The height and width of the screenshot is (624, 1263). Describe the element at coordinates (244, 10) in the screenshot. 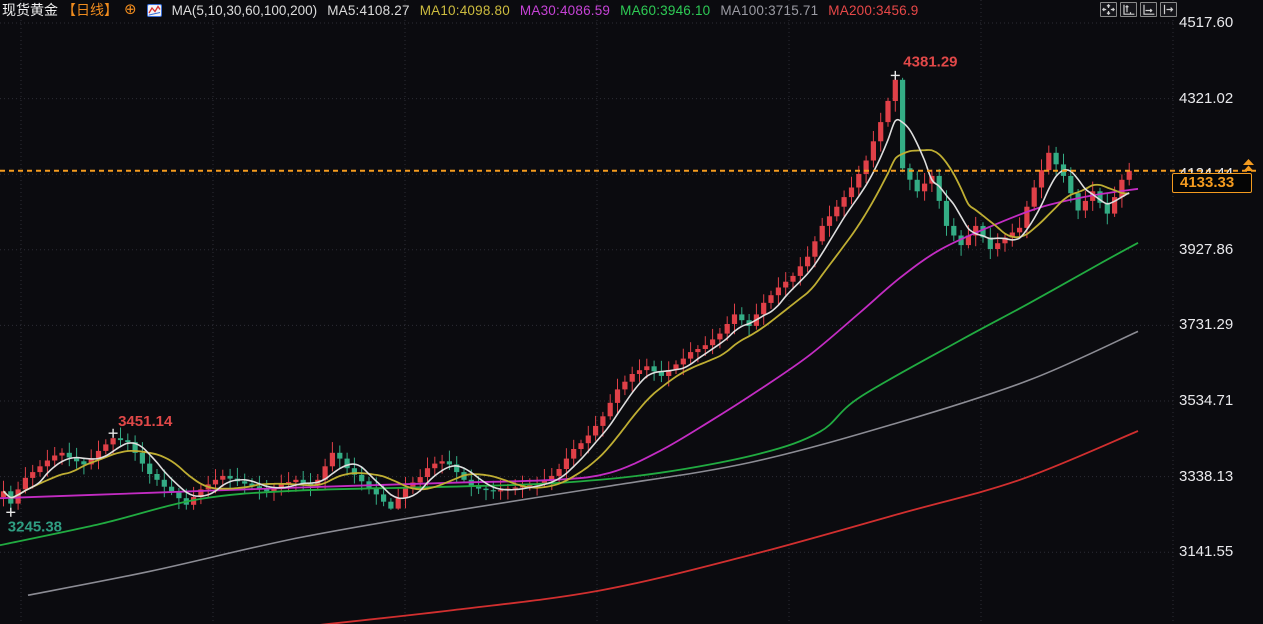

I see `ma-settings-label: MA(5,10,30,60,100,200)` at that location.